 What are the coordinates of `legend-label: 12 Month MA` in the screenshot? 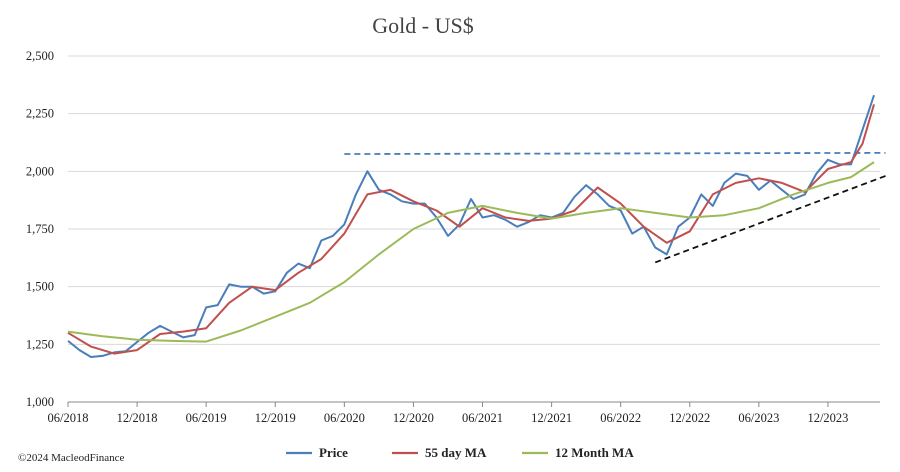 It's located at (594, 452).